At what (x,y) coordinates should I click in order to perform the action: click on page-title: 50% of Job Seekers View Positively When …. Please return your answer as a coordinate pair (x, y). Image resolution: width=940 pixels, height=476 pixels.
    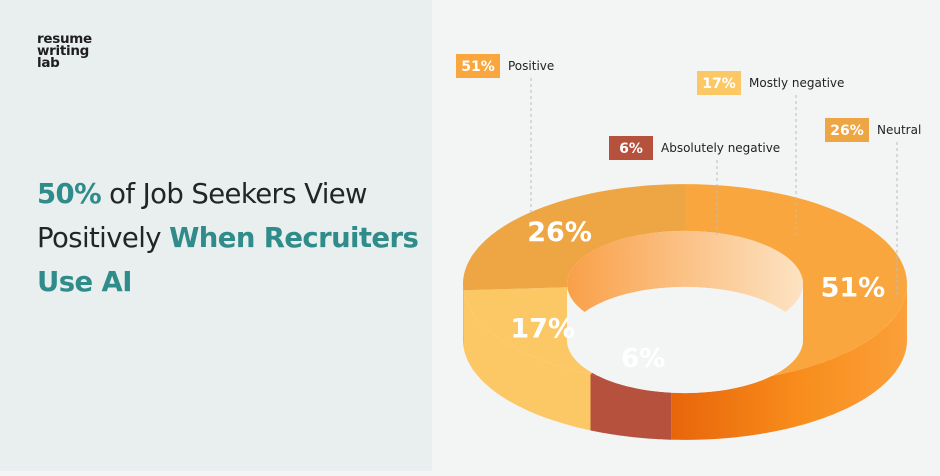
    Looking at the image, I should click on (232, 238).